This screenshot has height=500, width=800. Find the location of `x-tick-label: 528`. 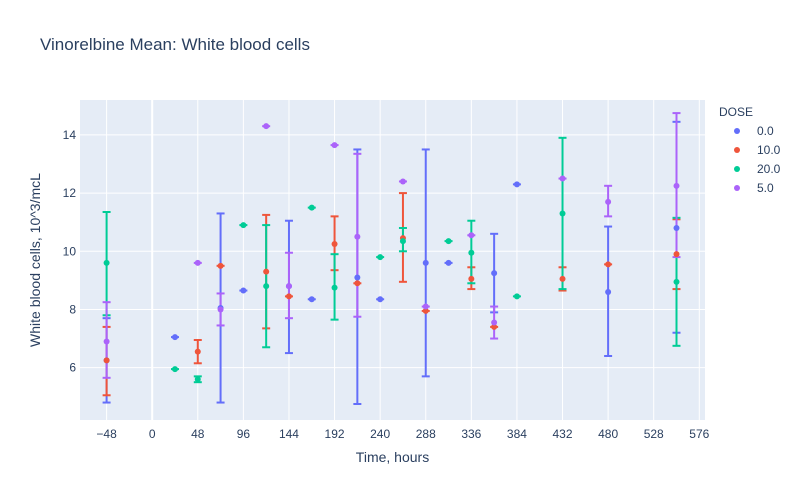

x-tick-label: 528 is located at coordinates (654, 434).